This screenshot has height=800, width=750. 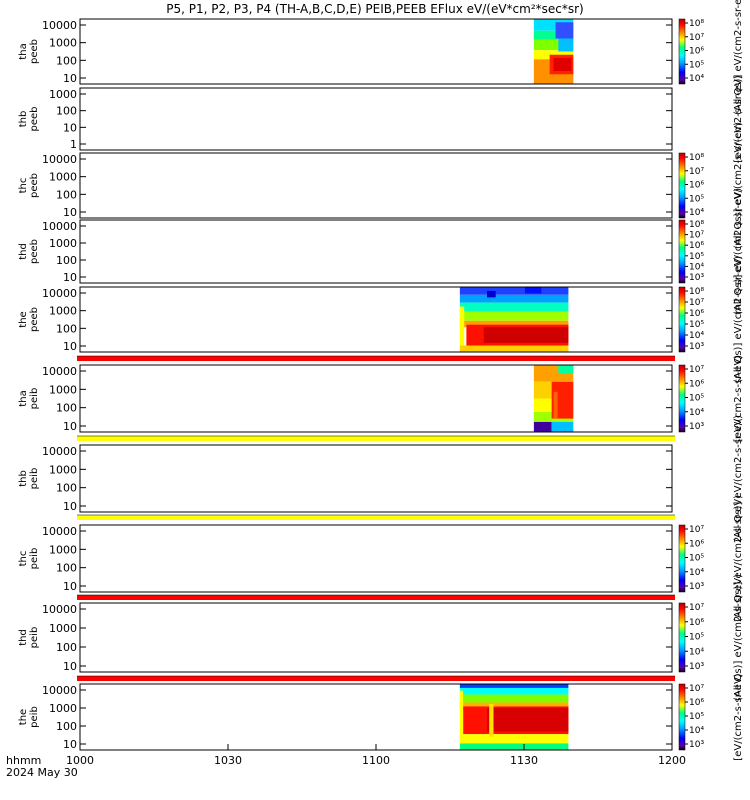 I want to click on panel-ylabel: thapeeb, so click(x=29, y=51).